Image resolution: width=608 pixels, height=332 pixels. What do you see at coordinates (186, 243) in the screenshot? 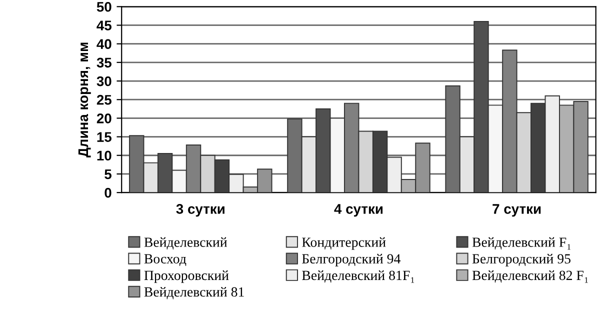
I see `legend-label: Вейделевский` at bounding box center [186, 243].